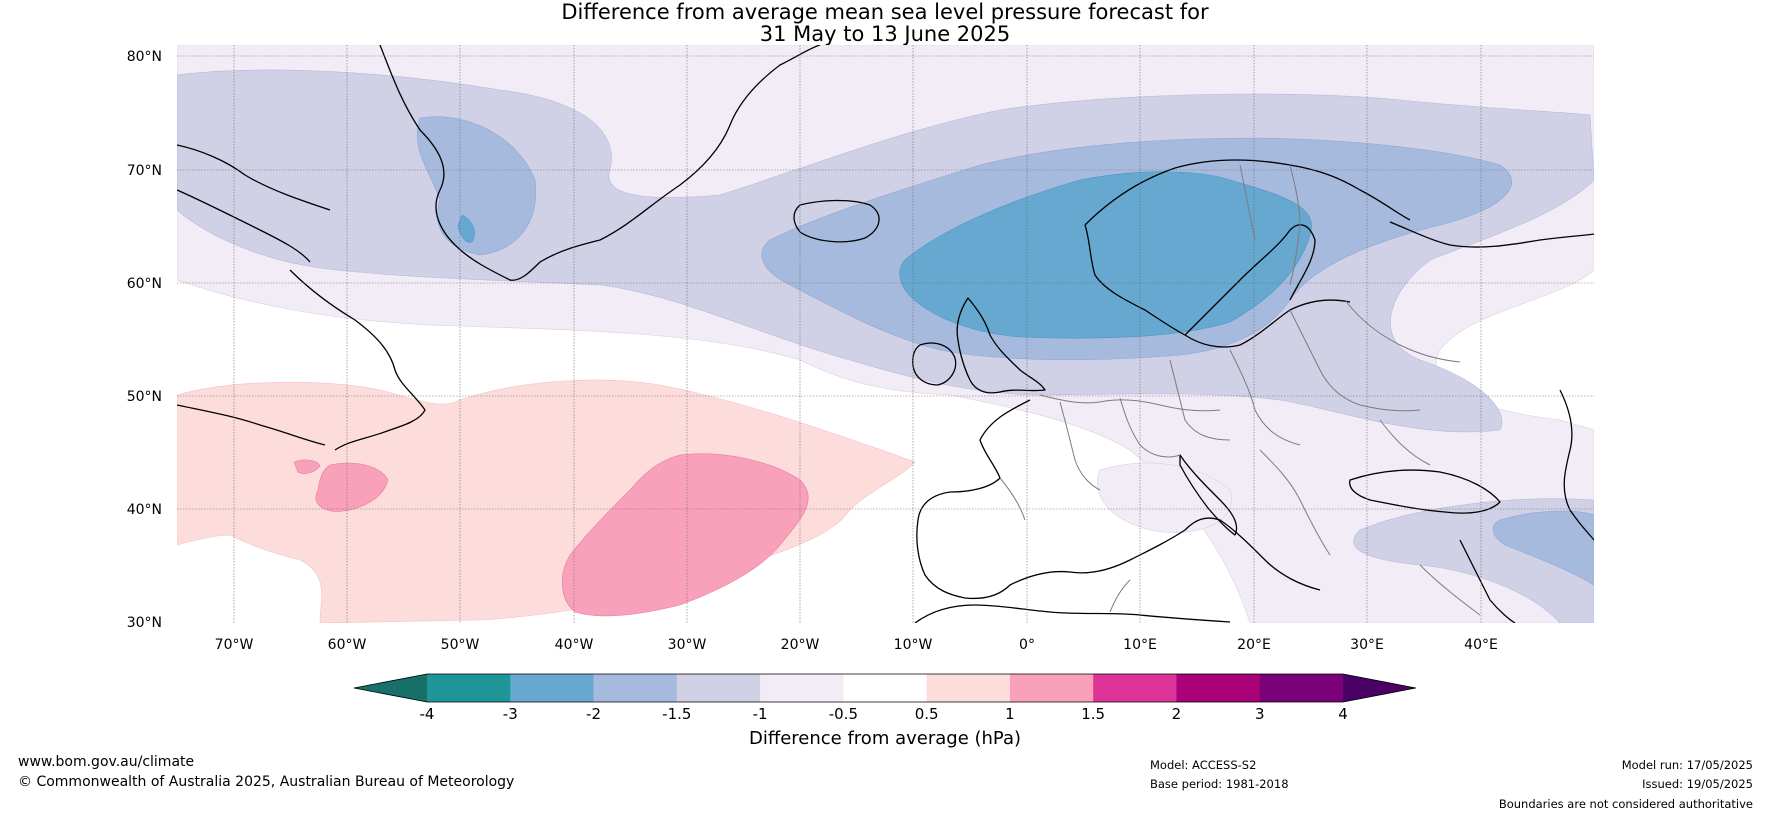 The width and height of the screenshot is (1770, 816). What do you see at coordinates (427, 714) in the screenshot?
I see `colorbar-tick-label: -4` at bounding box center [427, 714].